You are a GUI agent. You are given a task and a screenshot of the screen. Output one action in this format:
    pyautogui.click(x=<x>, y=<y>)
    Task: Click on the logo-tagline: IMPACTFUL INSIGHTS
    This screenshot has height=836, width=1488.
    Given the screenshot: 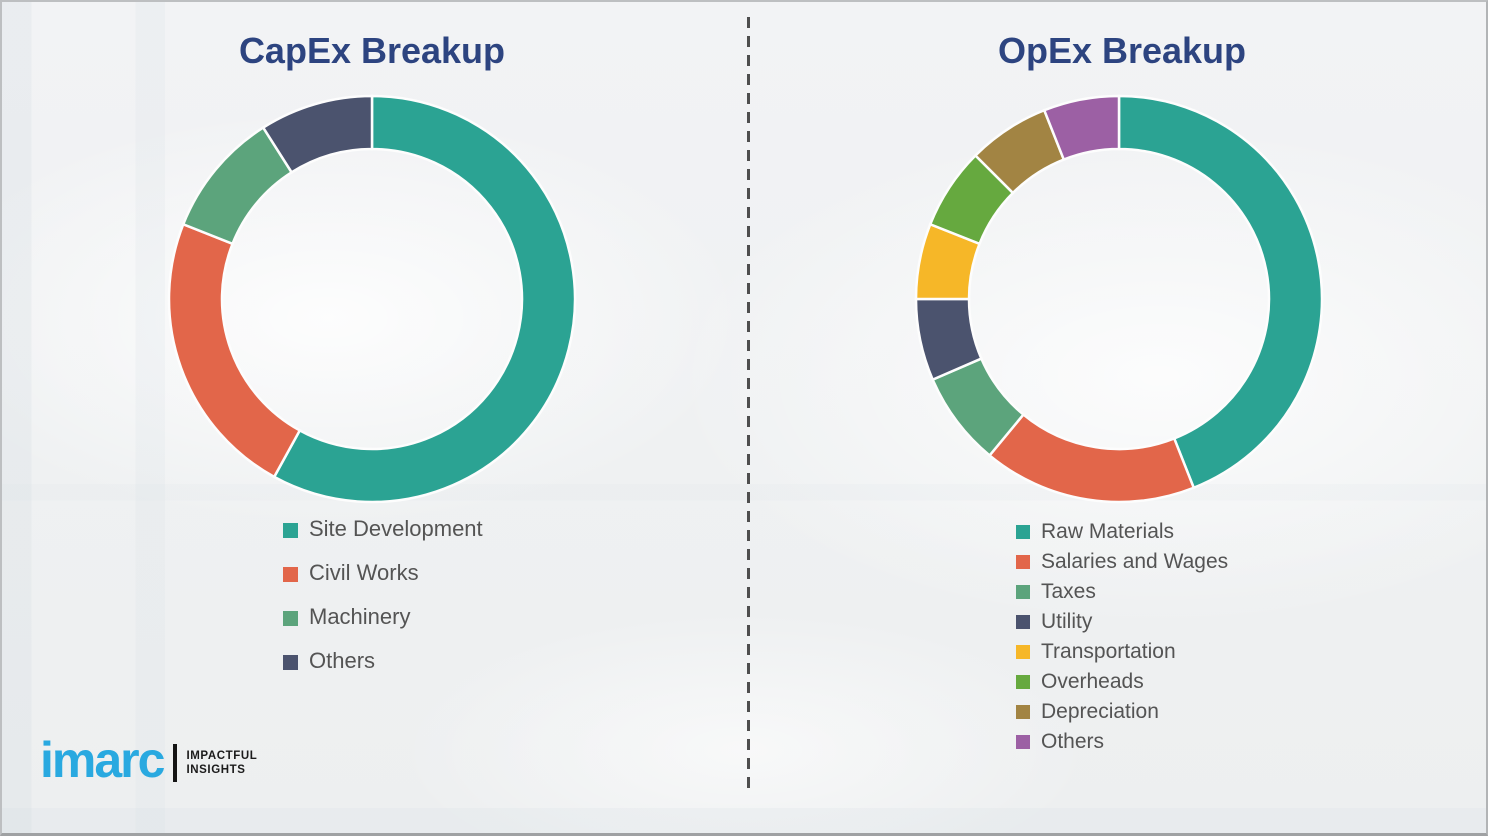 What is the action you would take?
    pyautogui.click(x=221, y=763)
    